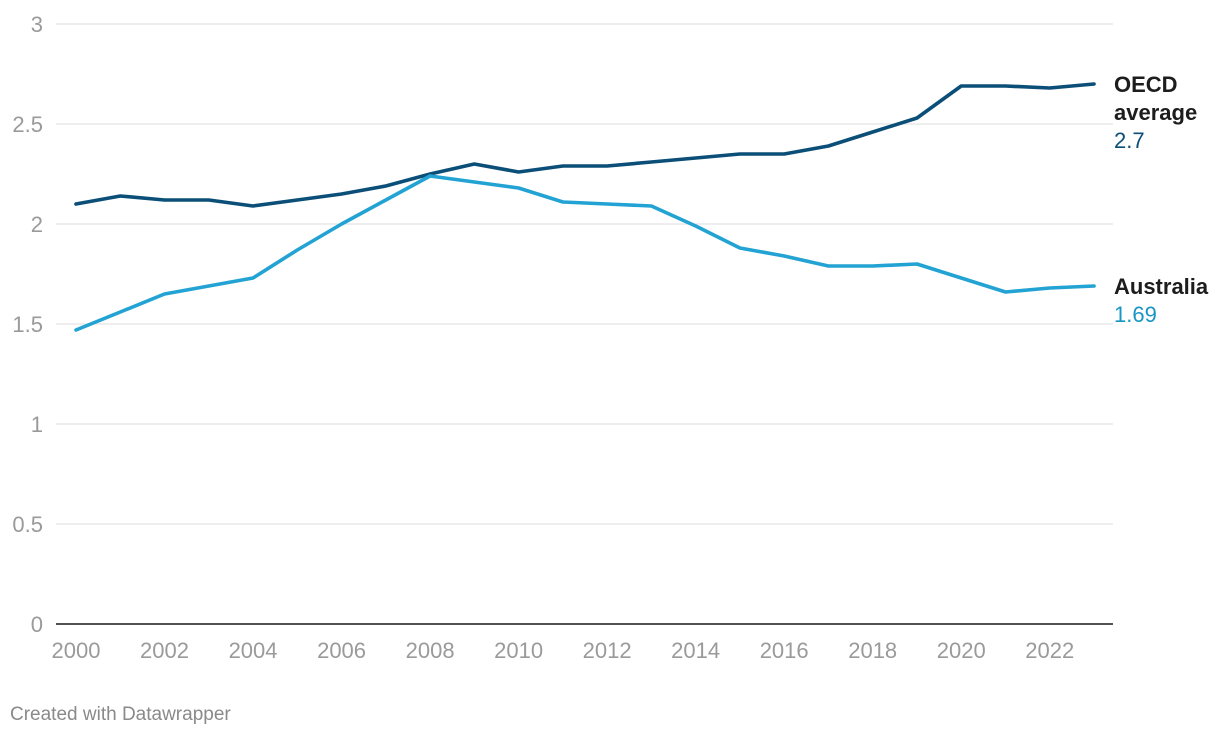 The width and height of the screenshot is (1220, 740). I want to click on x-tick-label: 2006, so click(341, 650).